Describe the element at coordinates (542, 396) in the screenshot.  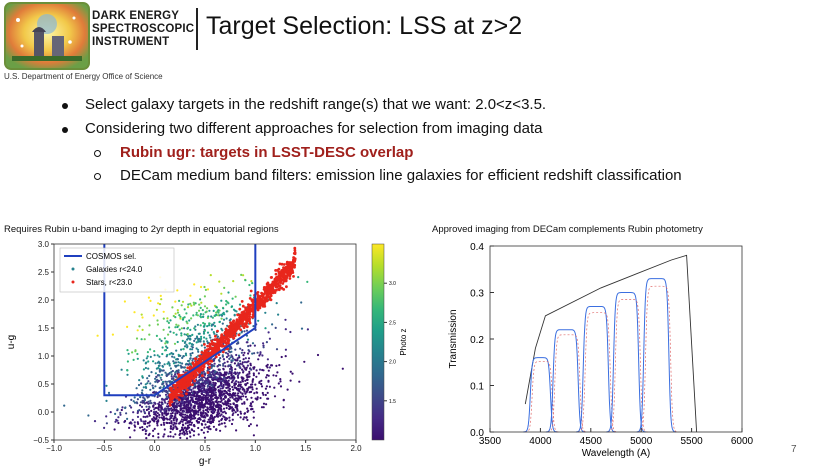
I see `filter-curve-alt-m4000` at that location.